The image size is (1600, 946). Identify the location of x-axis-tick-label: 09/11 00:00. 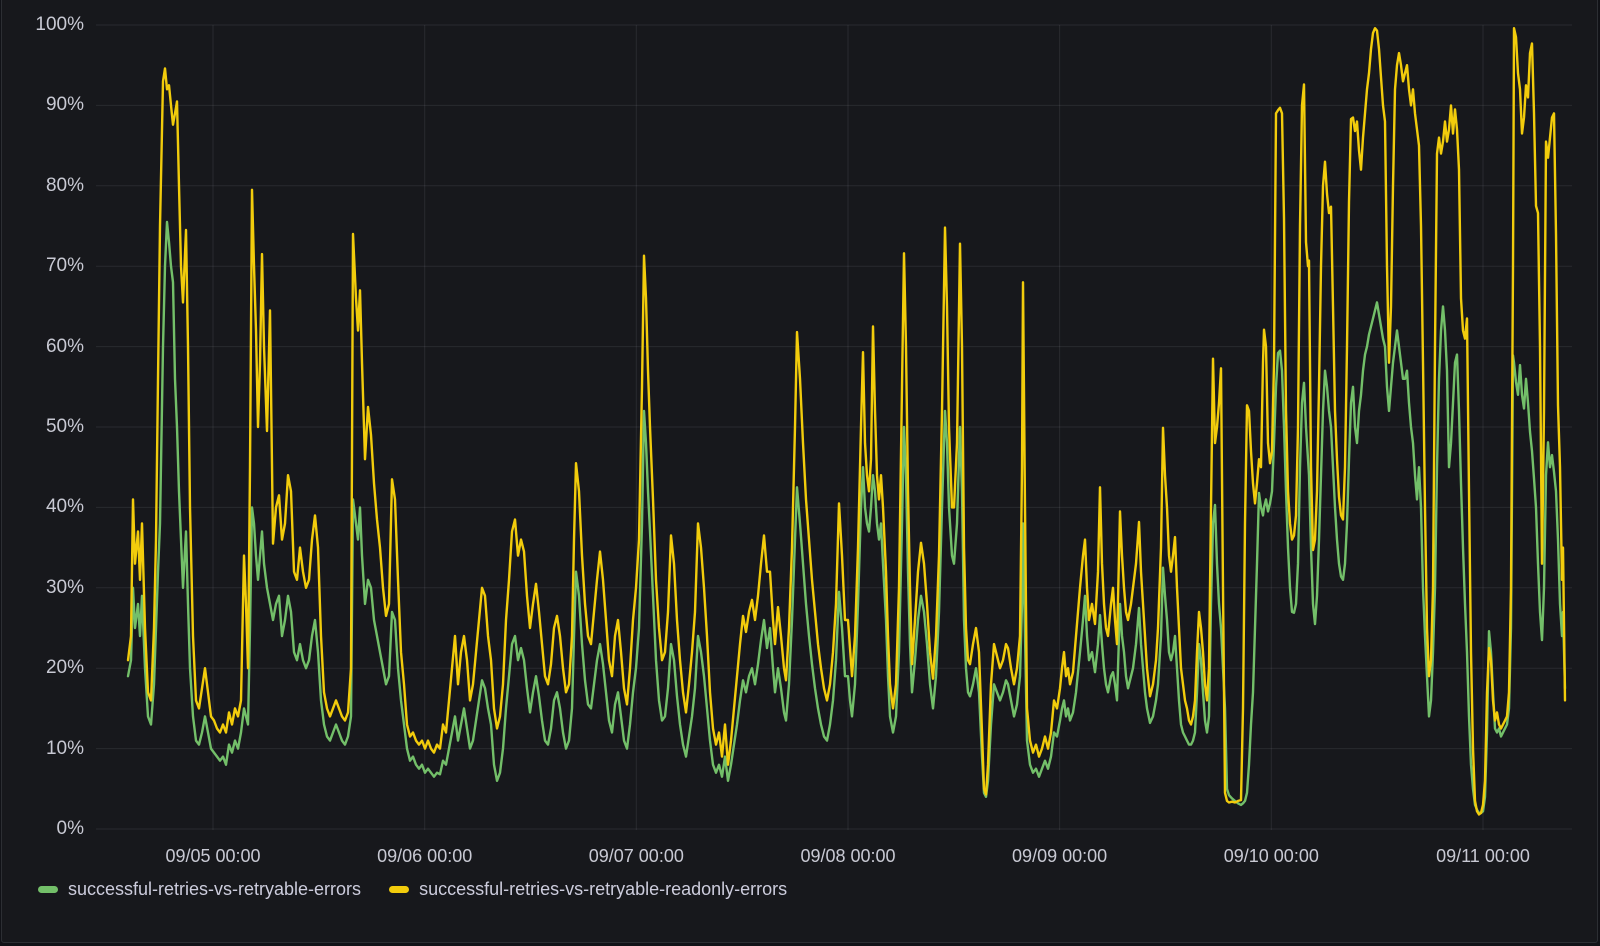
(1483, 856).